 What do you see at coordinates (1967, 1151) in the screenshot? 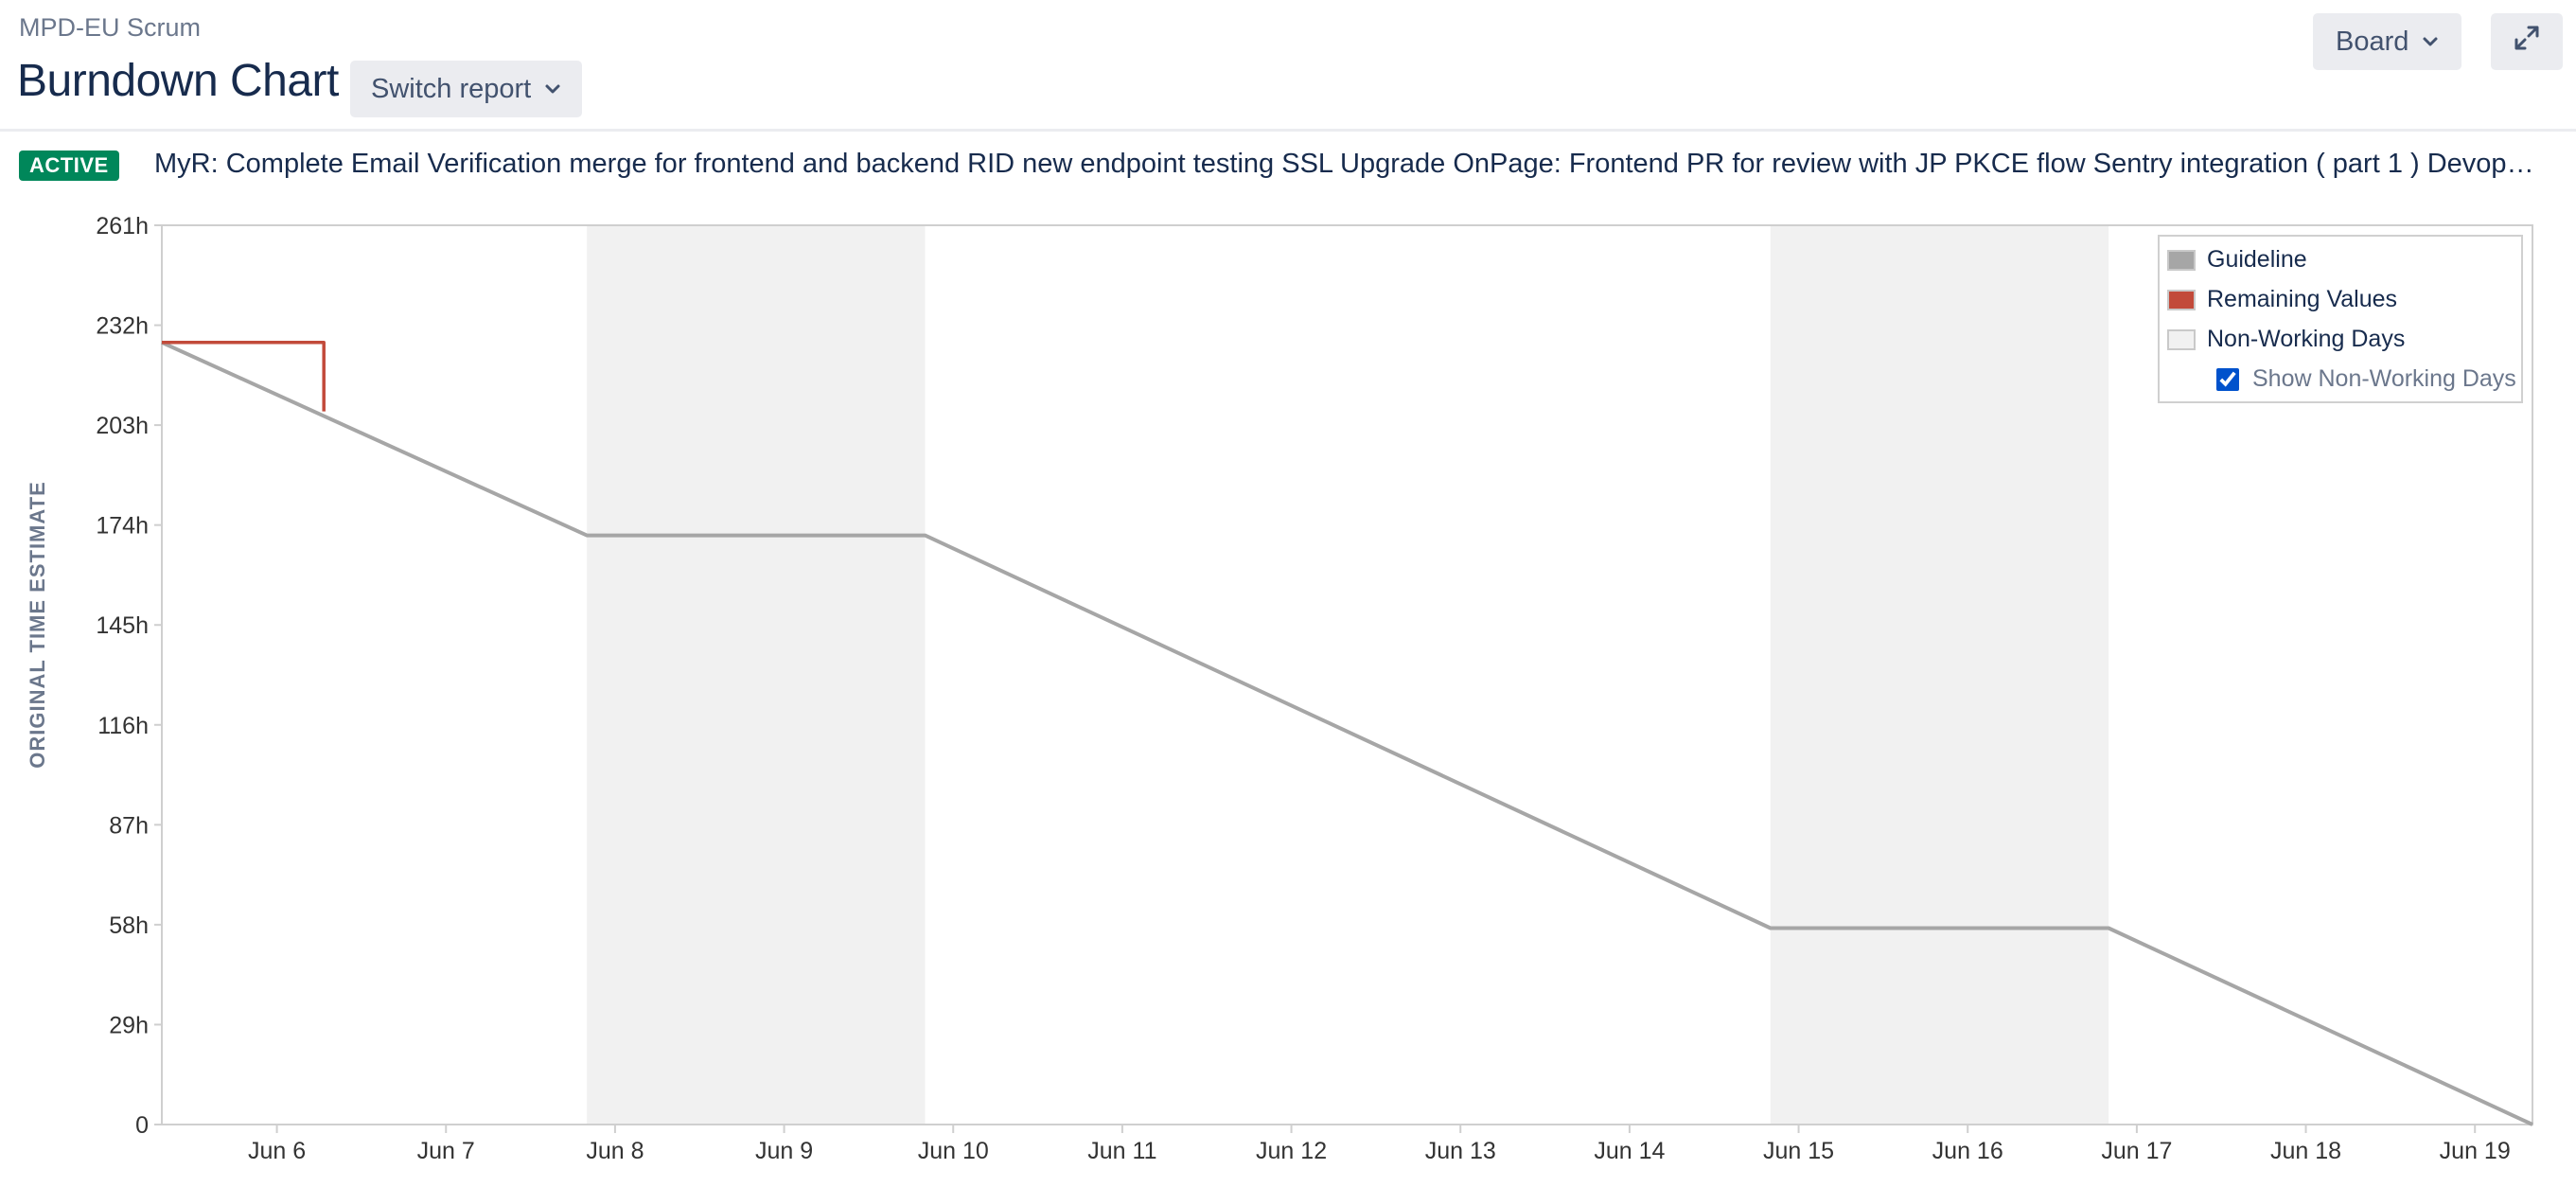
I see `x-tick-label: Jun 16` at bounding box center [1967, 1151].